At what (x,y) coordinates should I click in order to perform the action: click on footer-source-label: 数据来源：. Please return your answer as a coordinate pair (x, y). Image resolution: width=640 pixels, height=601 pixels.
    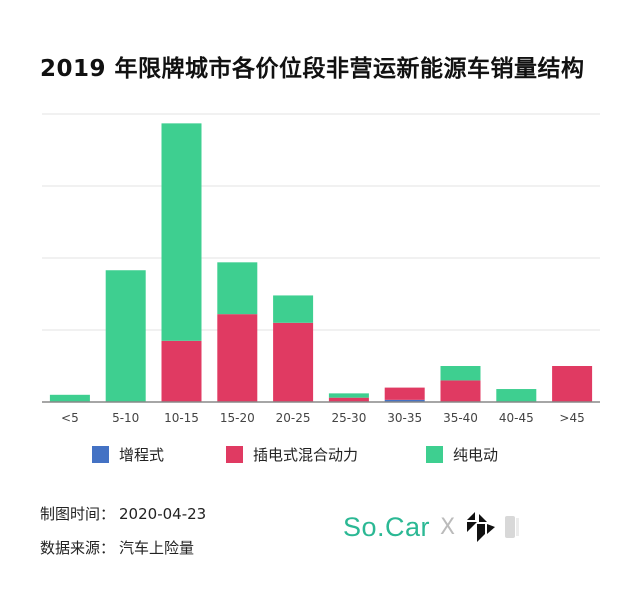
    Looking at the image, I should click on (78, 548).